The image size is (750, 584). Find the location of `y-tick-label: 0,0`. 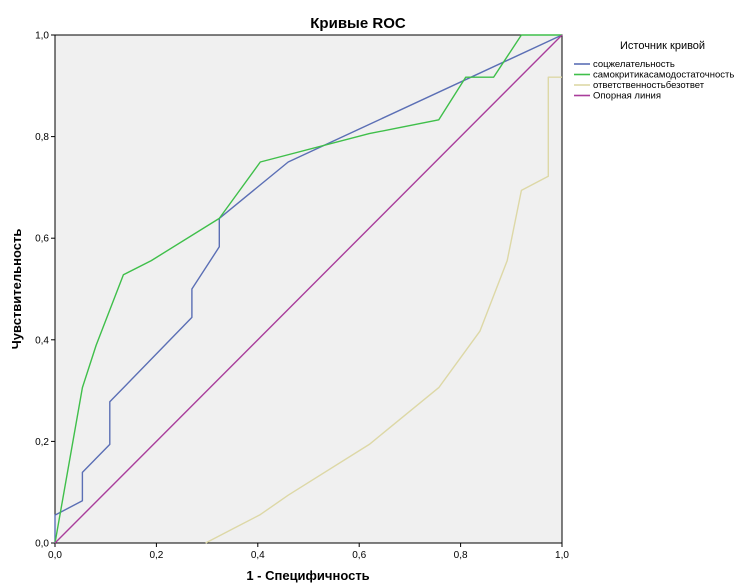

y-tick-label: 0,0 is located at coordinates (42, 544).